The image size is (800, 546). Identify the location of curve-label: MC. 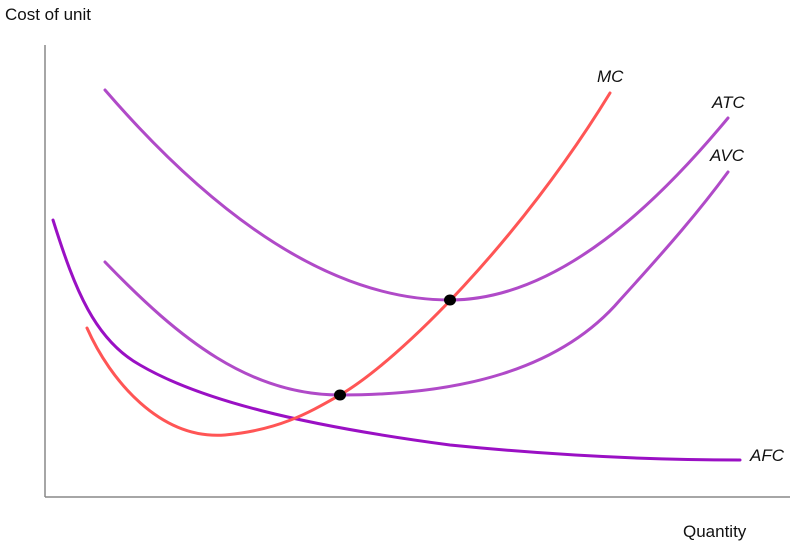
(610, 76).